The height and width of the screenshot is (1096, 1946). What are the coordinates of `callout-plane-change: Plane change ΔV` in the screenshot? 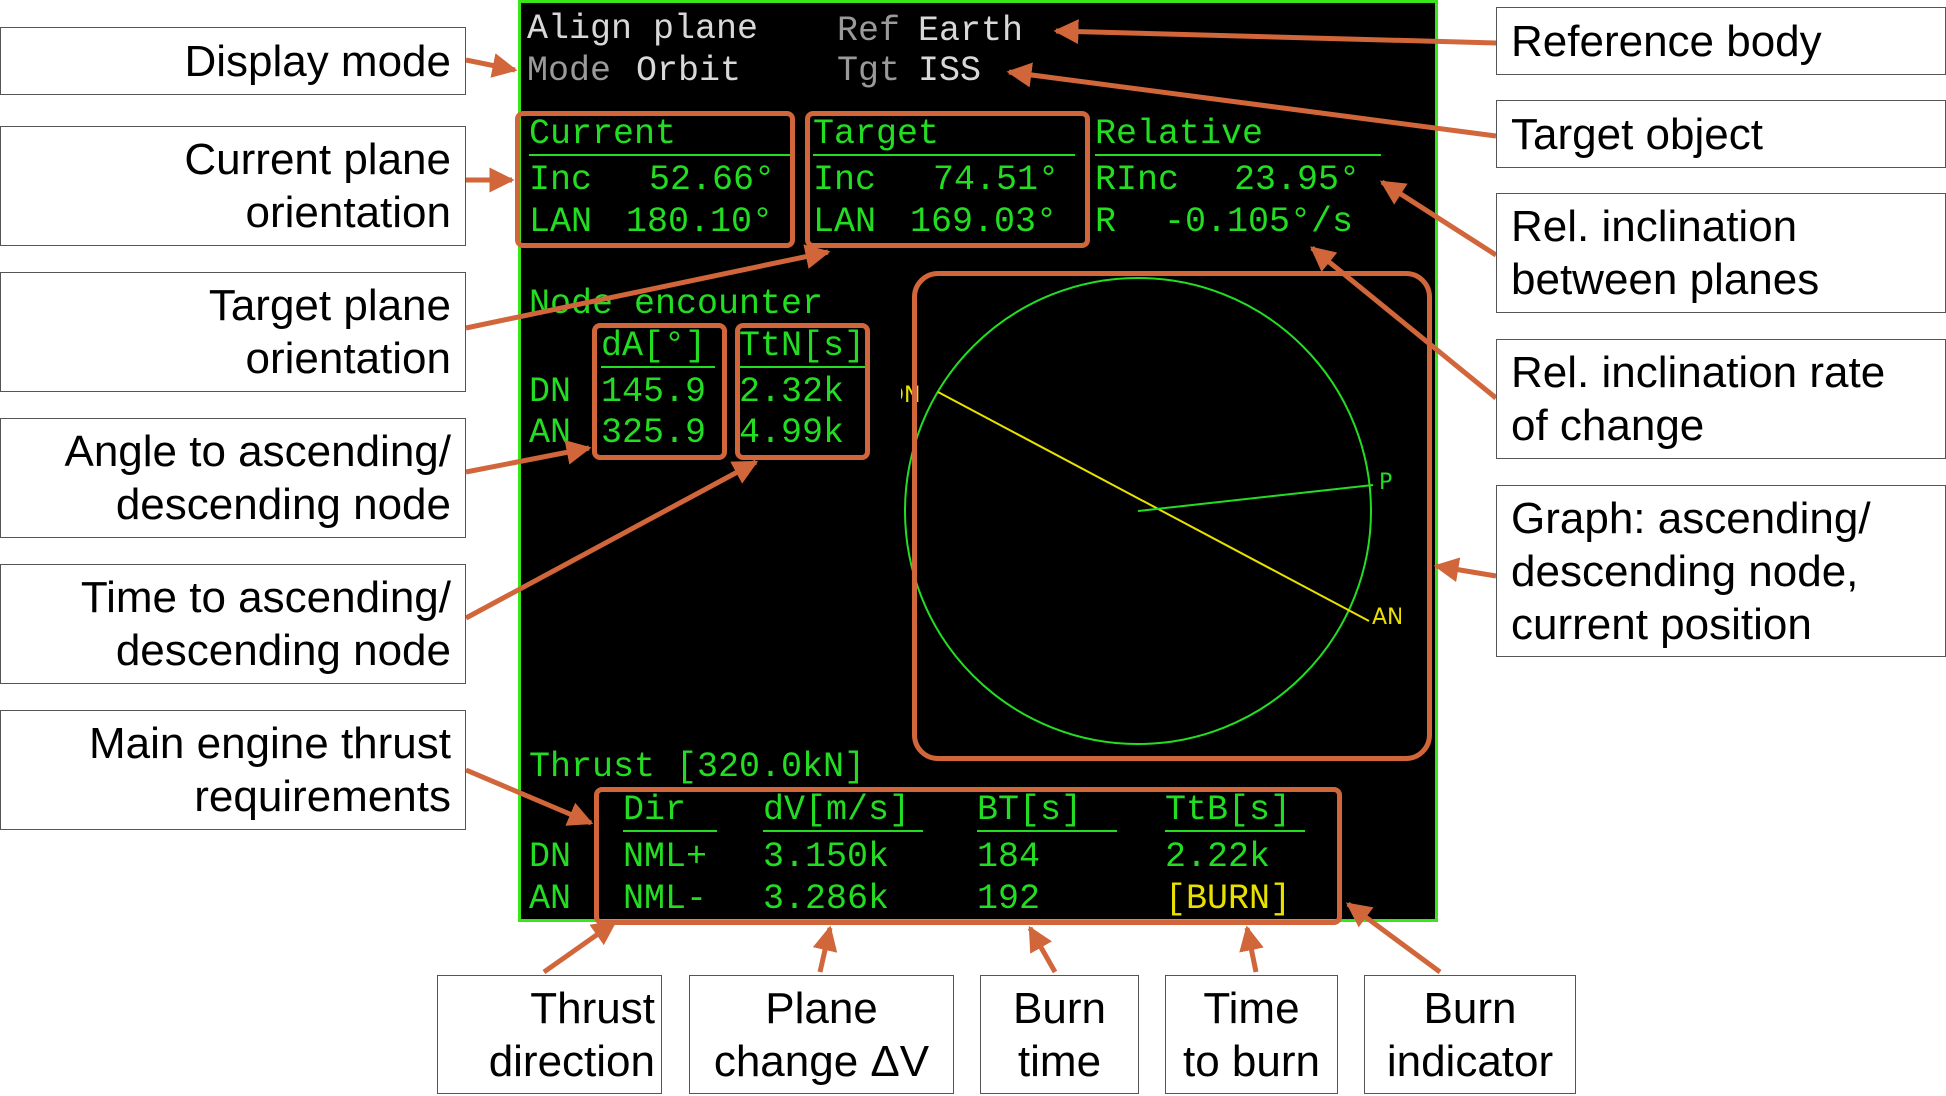 It's located at (821, 1034).